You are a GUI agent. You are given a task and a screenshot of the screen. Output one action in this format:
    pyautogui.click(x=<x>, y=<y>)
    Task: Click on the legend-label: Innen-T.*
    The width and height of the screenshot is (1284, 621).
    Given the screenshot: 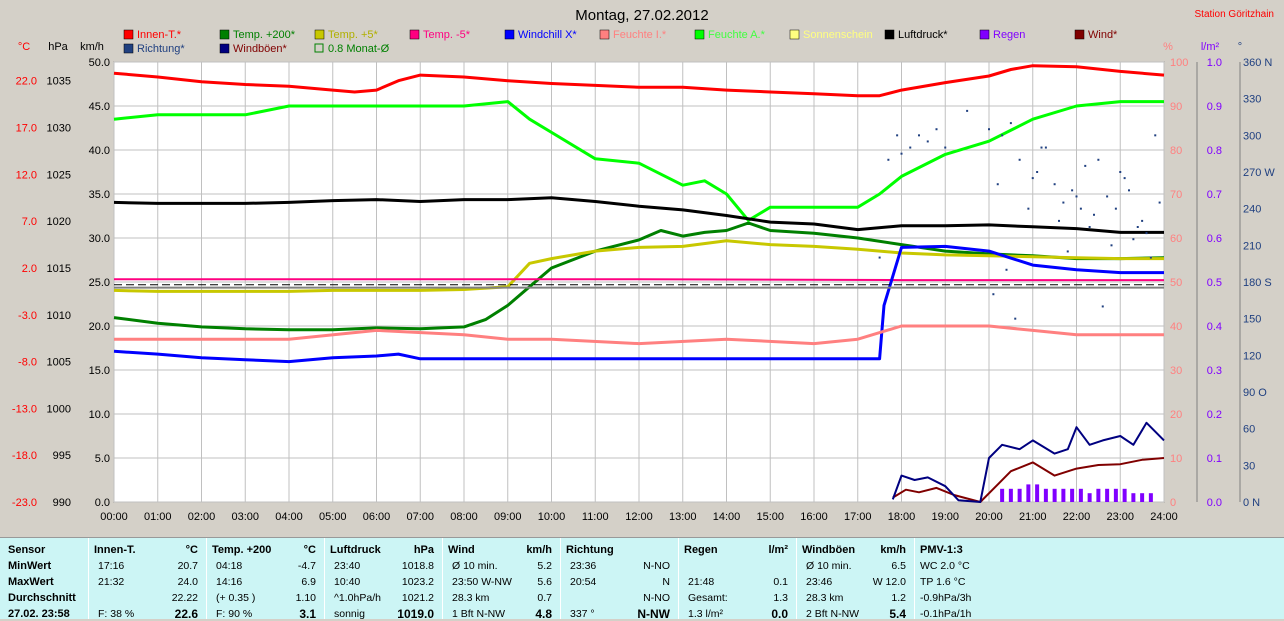 What is the action you would take?
    pyautogui.click(x=159, y=35)
    